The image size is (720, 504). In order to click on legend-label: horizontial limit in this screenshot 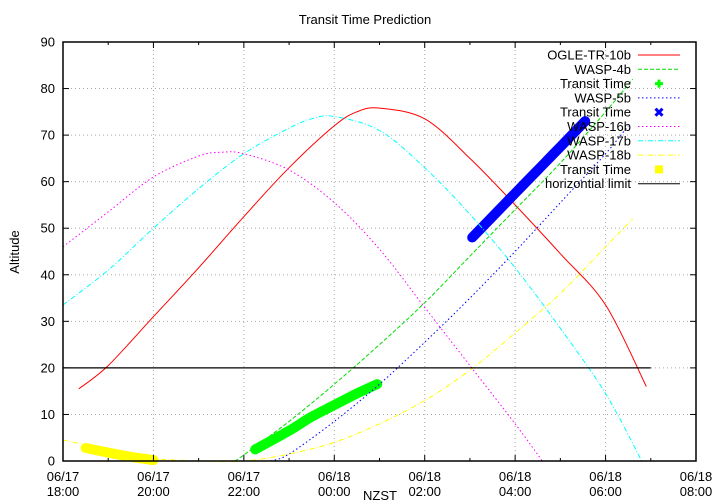, I will do `click(588, 183)`.